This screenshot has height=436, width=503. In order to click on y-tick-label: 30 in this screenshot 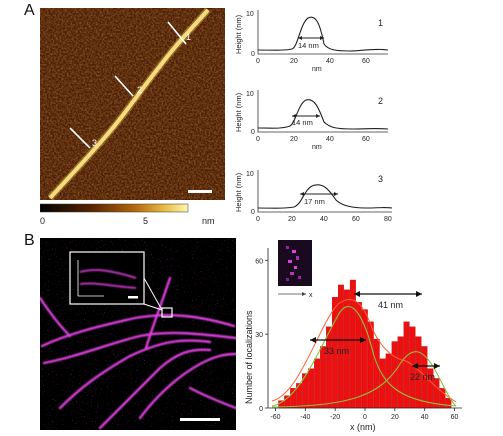, I will do `click(259, 335)`.